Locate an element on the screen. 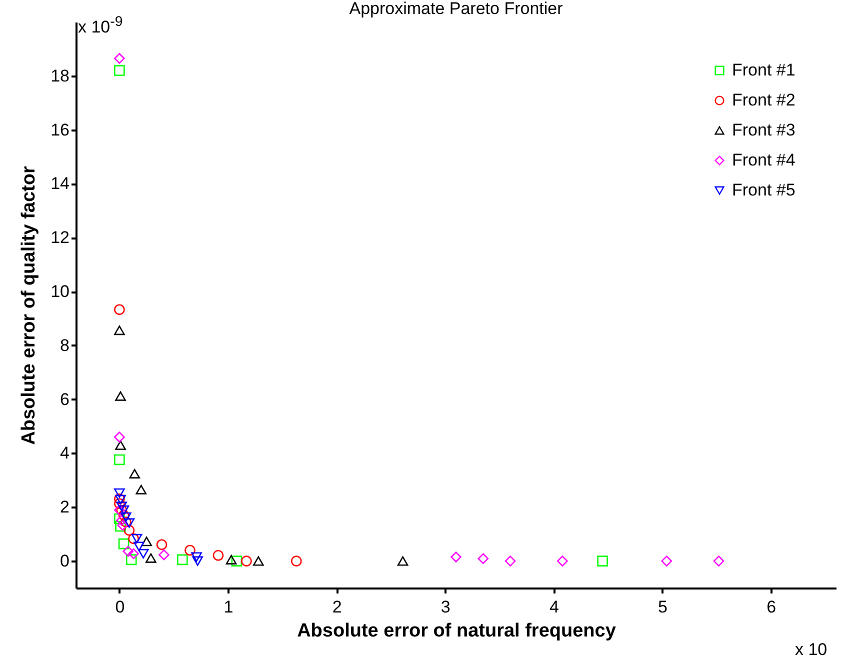 The image size is (845, 662). legend-label: Front #5 is located at coordinates (764, 190).